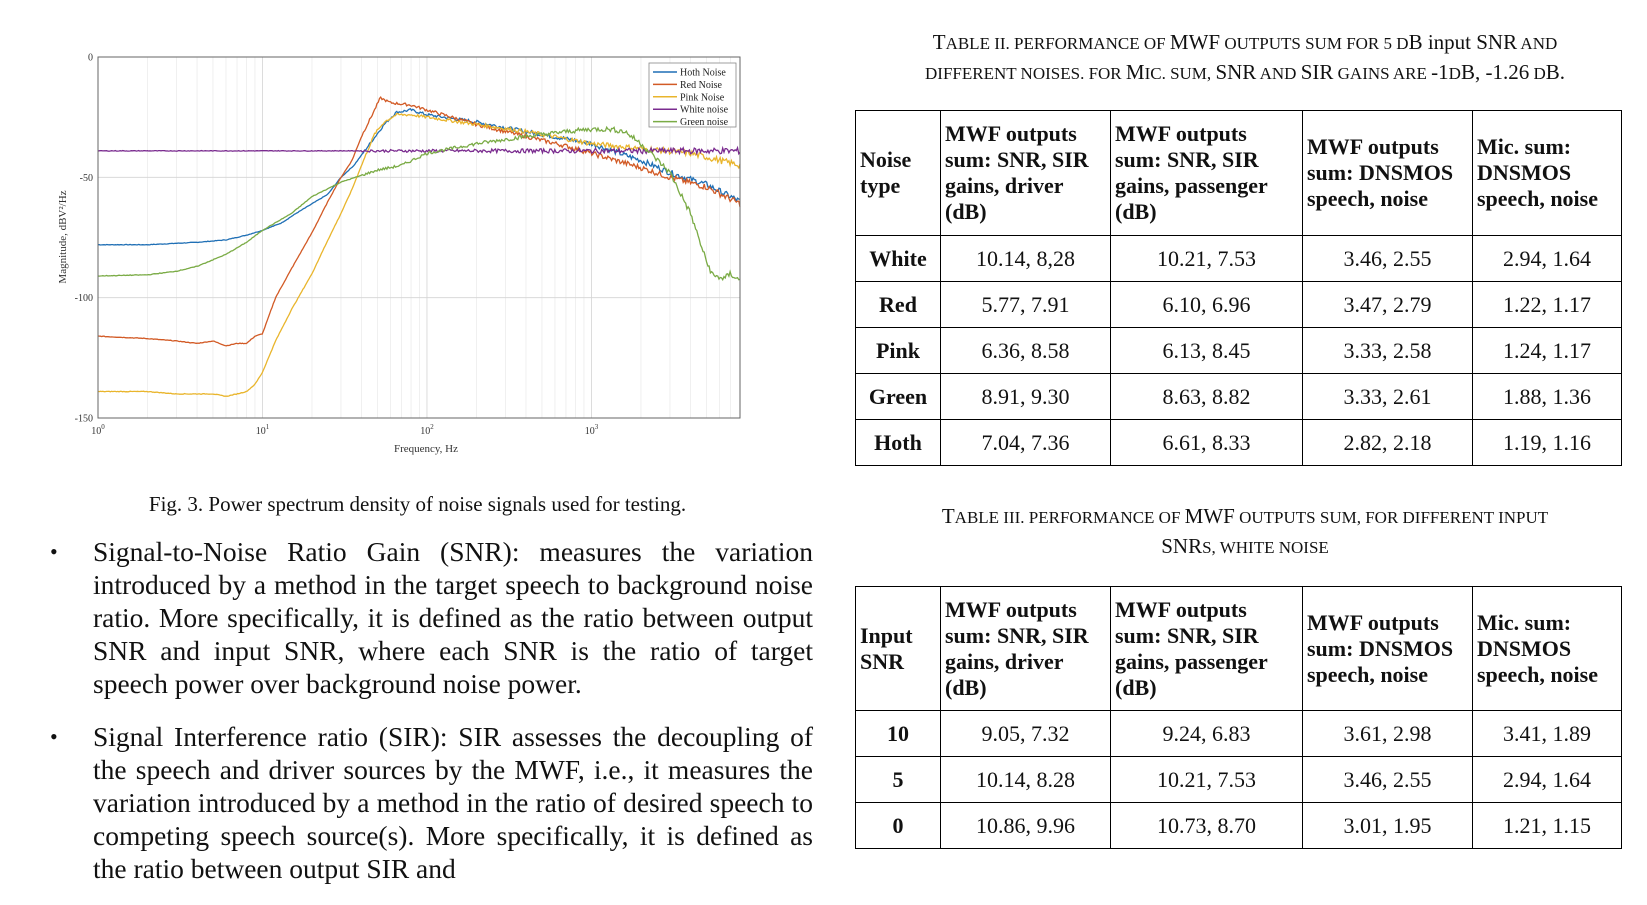 Image resolution: width=1647 pixels, height=905 pixels. Describe the element at coordinates (1206, 350) in the screenshot. I see `table-cell: 6.13, 8.45` at that location.